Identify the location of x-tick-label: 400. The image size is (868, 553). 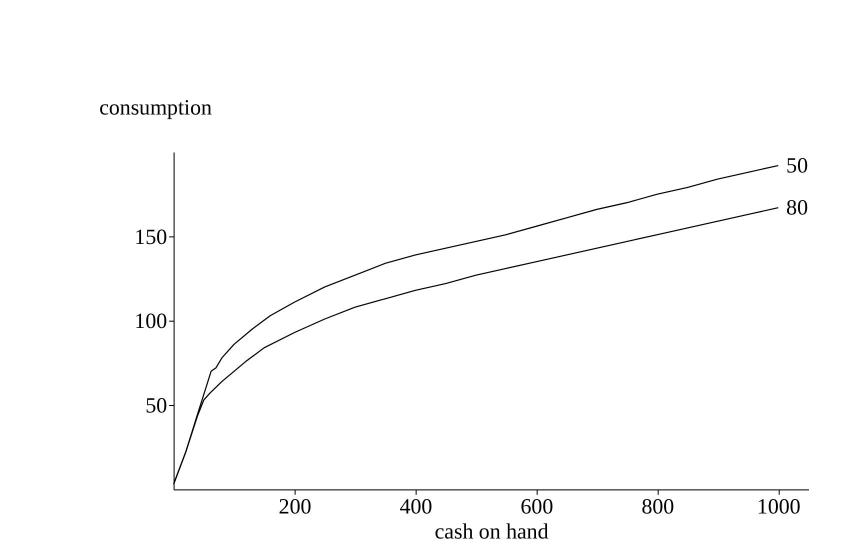
(416, 506).